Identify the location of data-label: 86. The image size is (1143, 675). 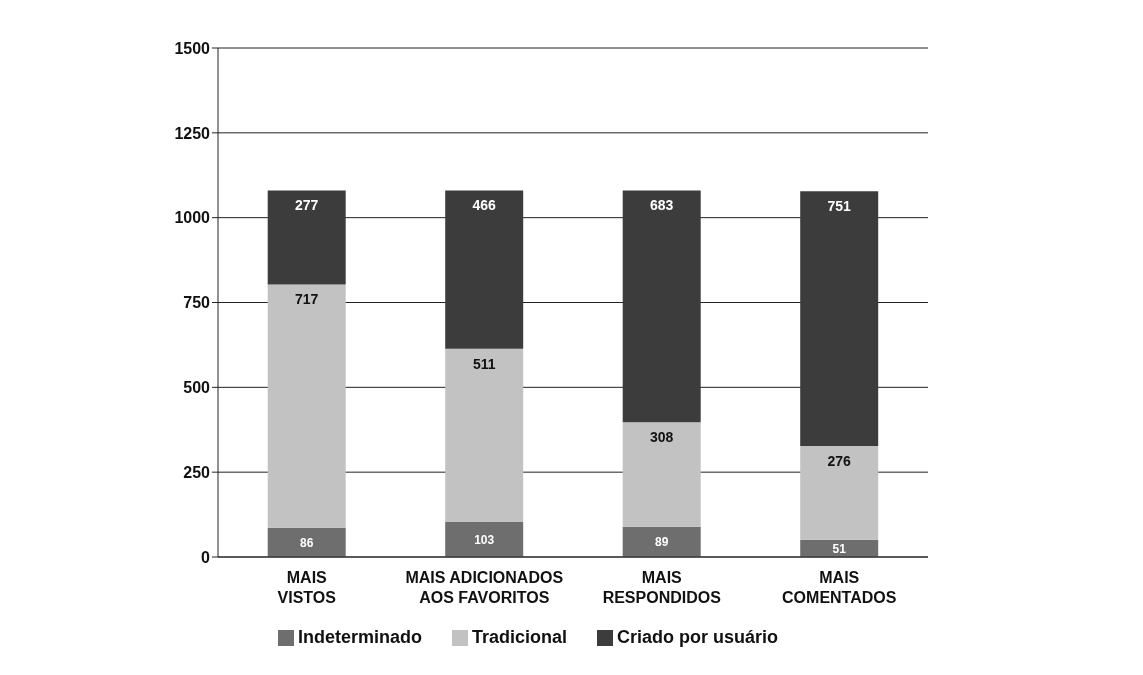
(307, 542).